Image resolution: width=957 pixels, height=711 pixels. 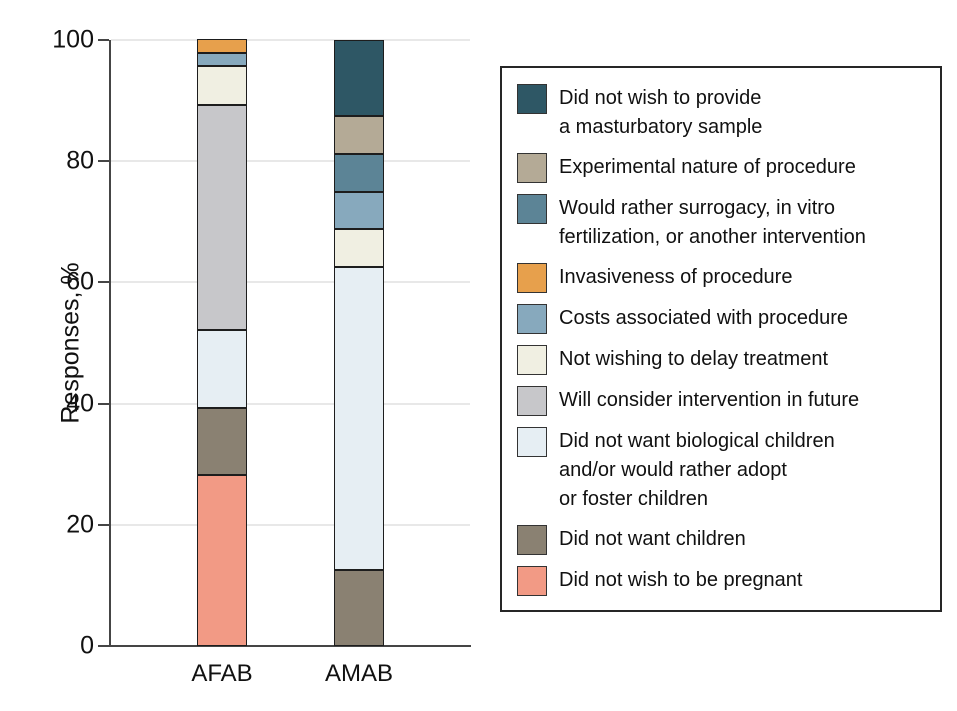 What do you see at coordinates (80, 403) in the screenshot?
I see `y-tick-label: 40` at bounding box center [80, 403].